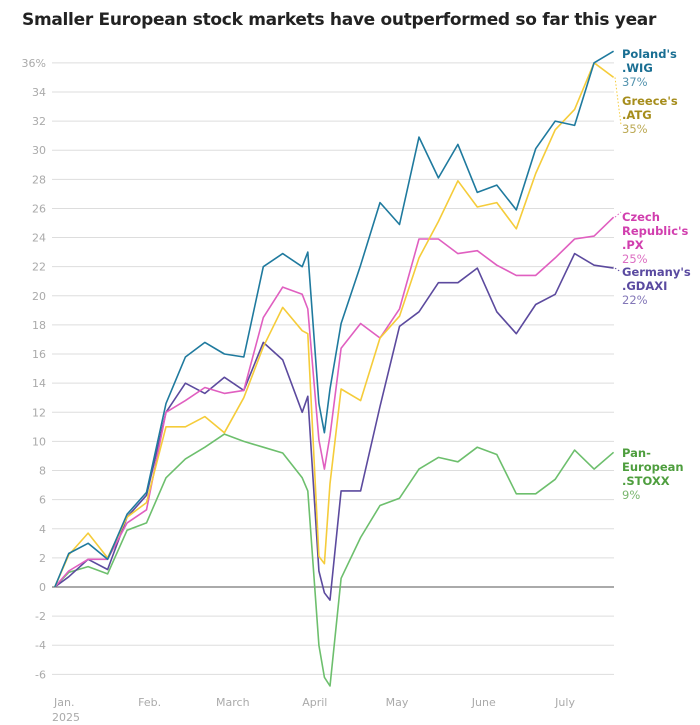  I want to click on series-label-text: Pan-, so click(636, 453).